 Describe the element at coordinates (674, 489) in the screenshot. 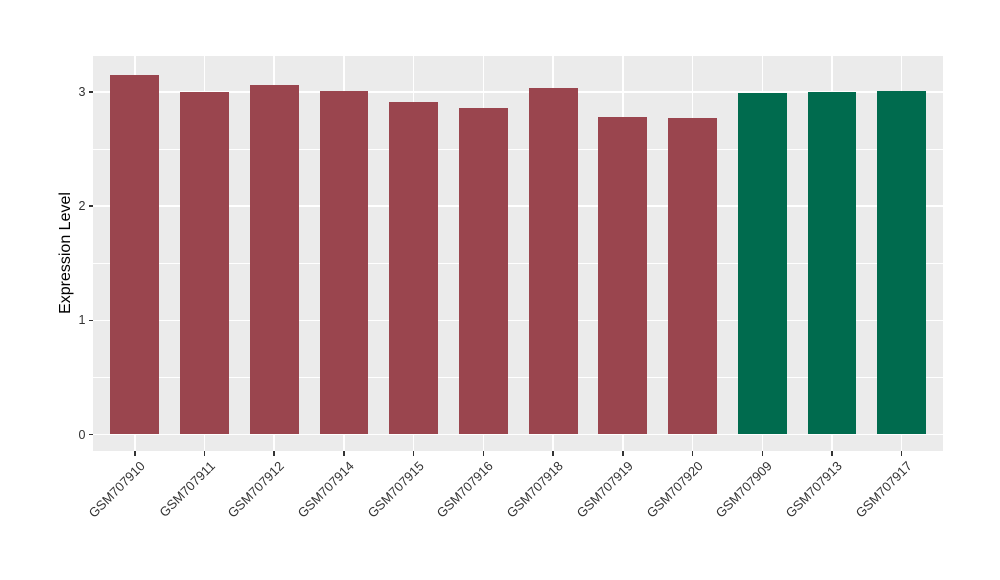

I see `x-tick-label-GSM707920: GSM707920` at that location.